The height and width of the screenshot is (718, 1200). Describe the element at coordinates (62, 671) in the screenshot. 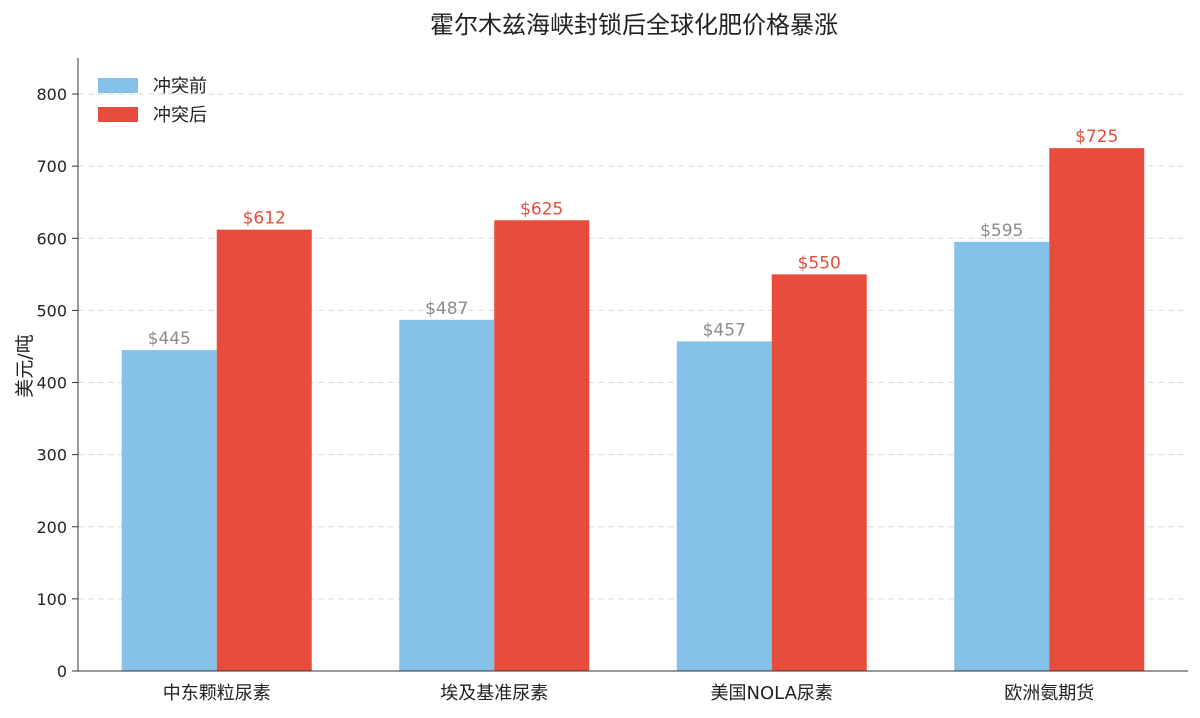

I see `y-tick-label-0: 0` at that location.